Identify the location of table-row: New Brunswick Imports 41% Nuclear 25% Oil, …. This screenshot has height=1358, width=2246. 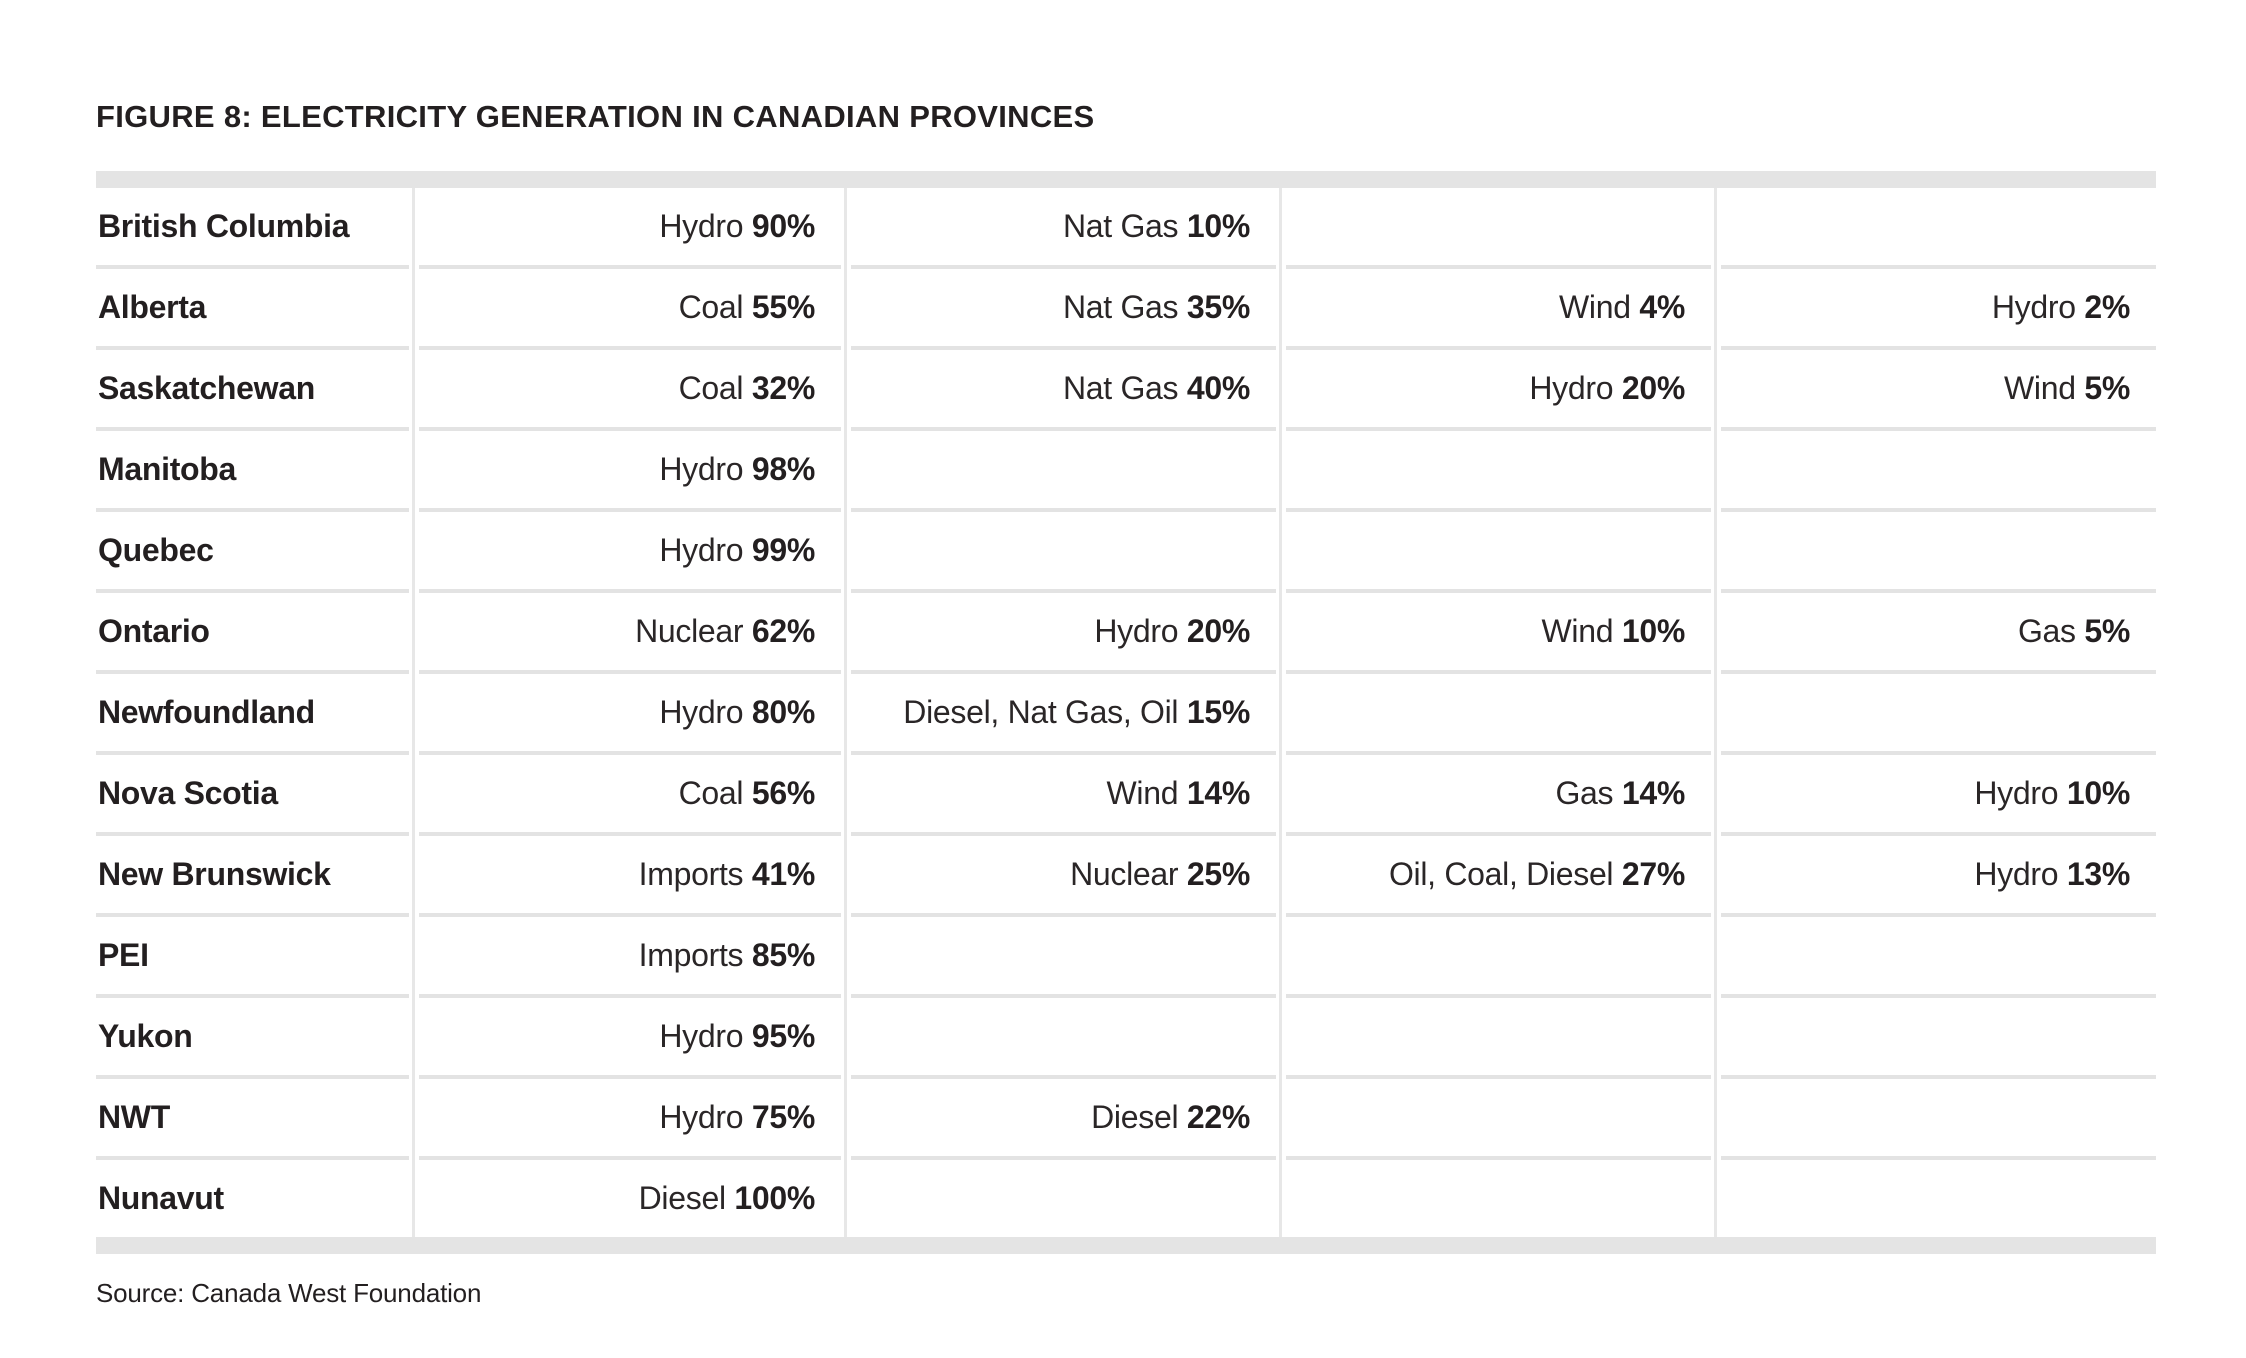
(1126, 876).